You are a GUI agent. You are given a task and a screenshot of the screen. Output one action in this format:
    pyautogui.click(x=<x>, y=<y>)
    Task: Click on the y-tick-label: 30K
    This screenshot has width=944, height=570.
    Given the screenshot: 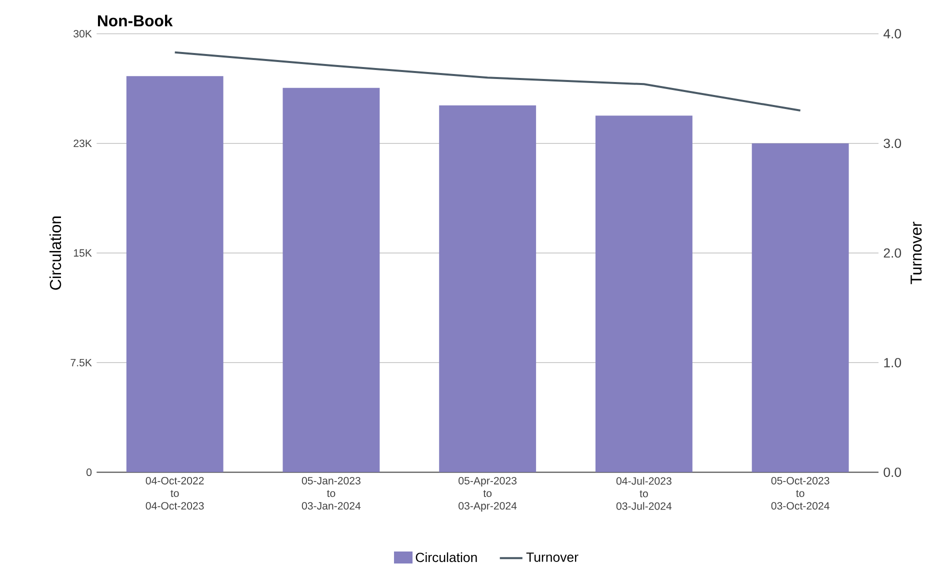 What is the action you would take?
    pyautogui.click(x=83, y=34)
    